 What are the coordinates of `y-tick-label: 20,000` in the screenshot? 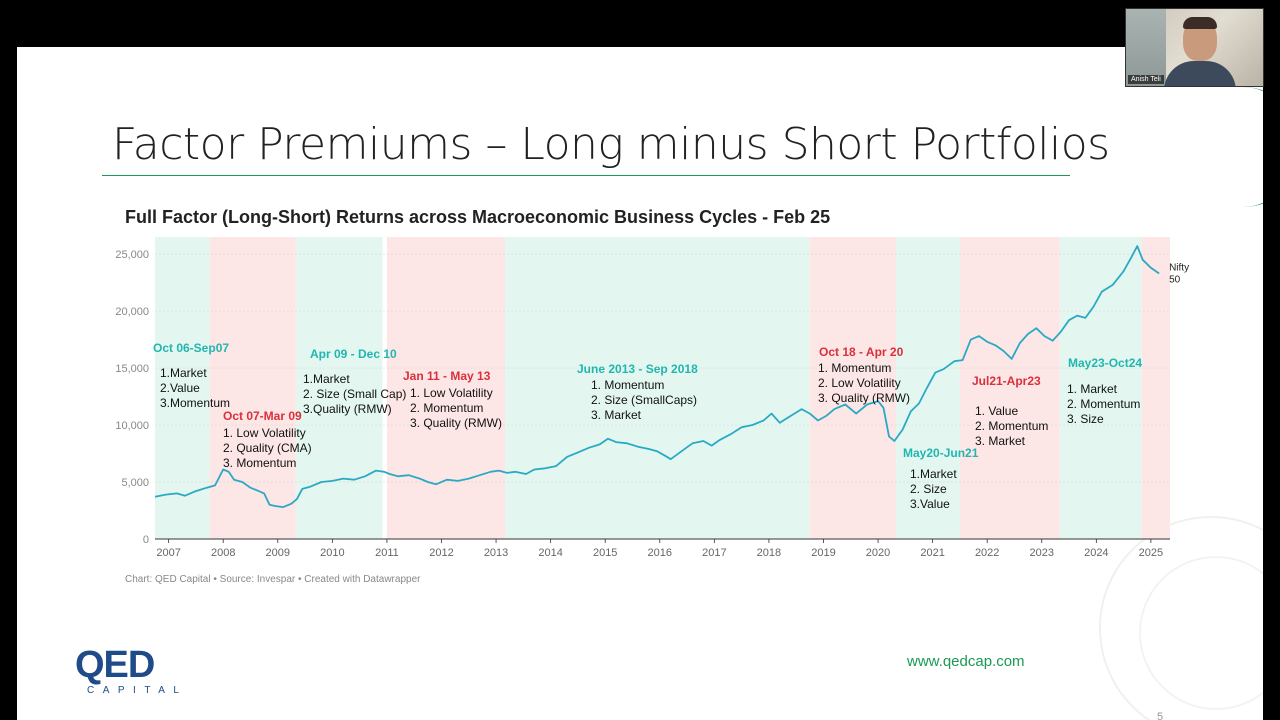 It's located at (132, 312).